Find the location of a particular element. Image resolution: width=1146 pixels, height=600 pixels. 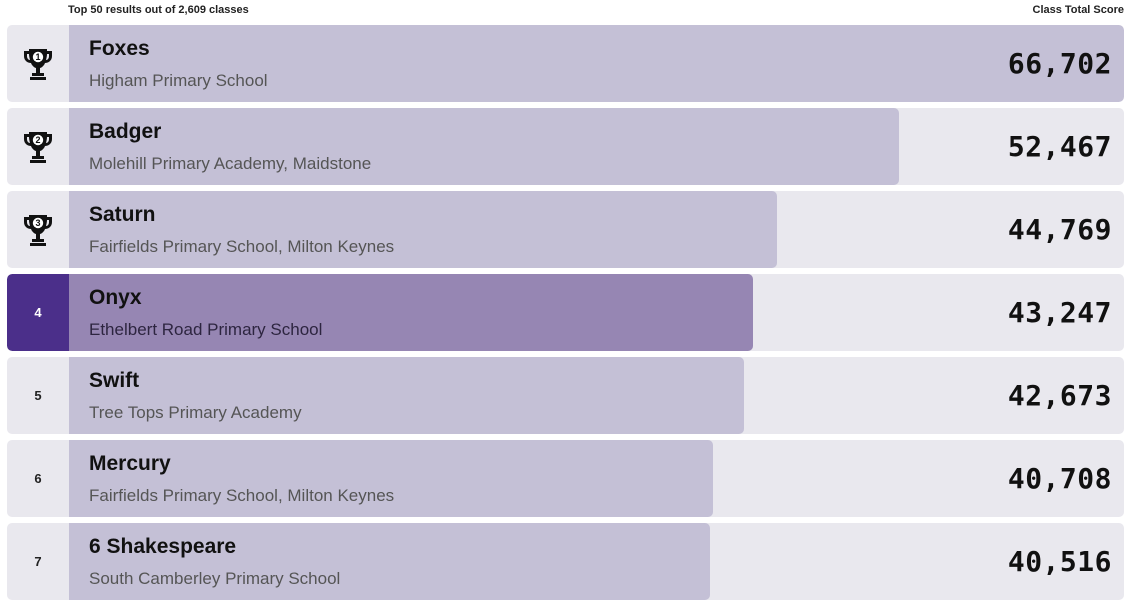

rank-cell: 2 is located at coordinates (38, 146).